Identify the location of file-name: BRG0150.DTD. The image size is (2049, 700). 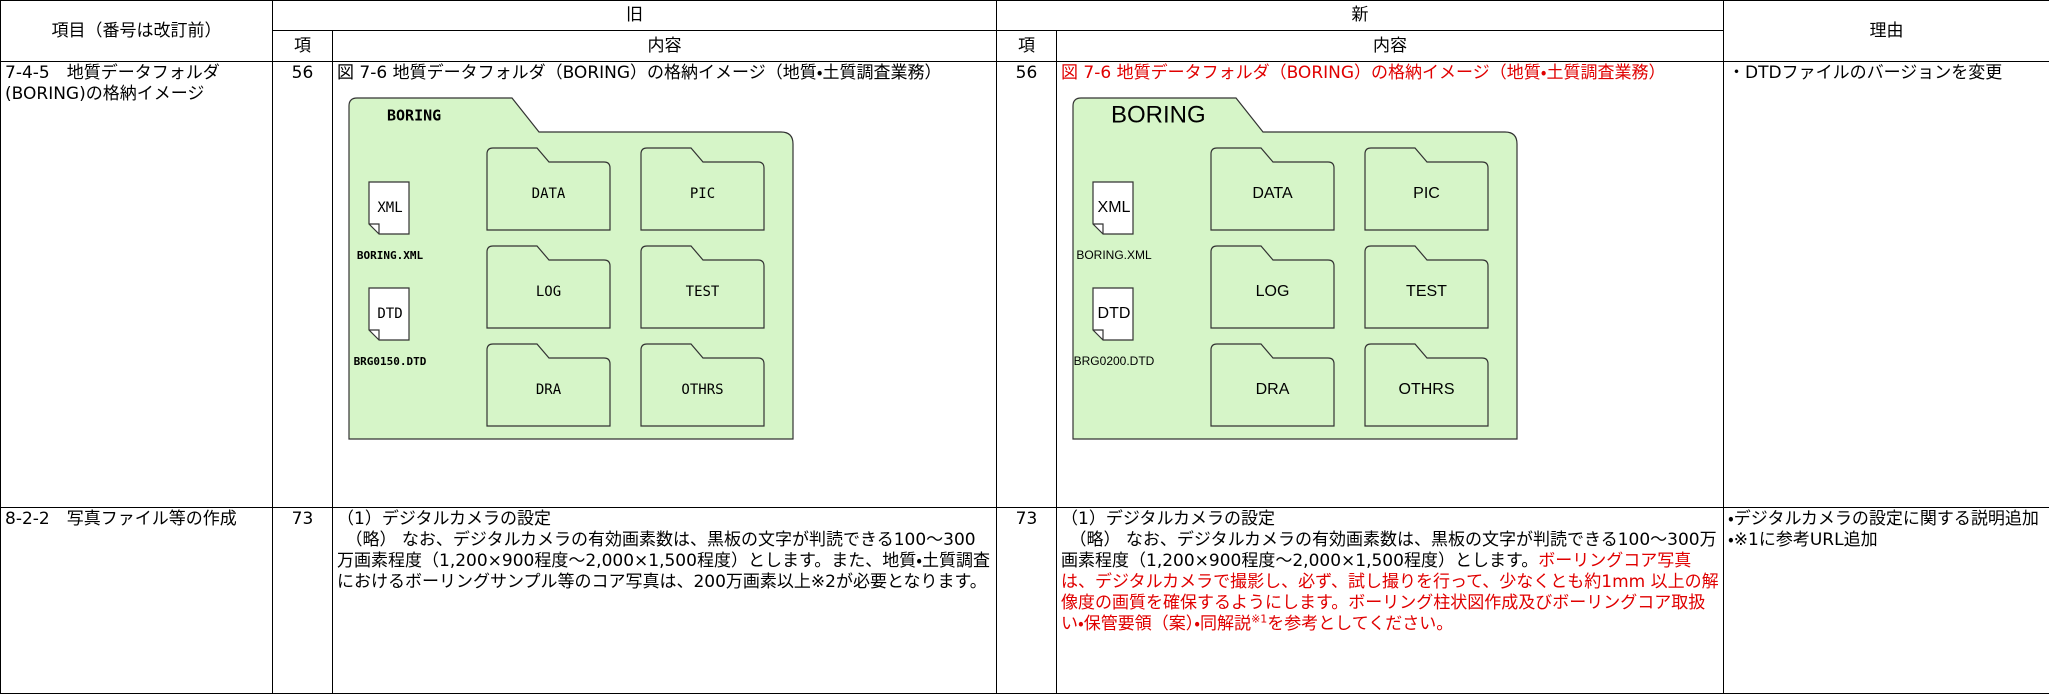
(390, 361).